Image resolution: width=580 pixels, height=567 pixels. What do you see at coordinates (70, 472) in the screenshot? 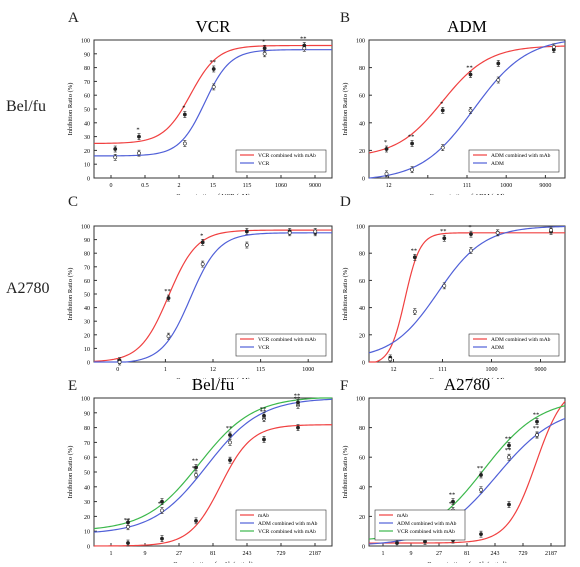
I see `y-axis-label: Inhibition Ratio (%)` at bounding box center [70, 472].